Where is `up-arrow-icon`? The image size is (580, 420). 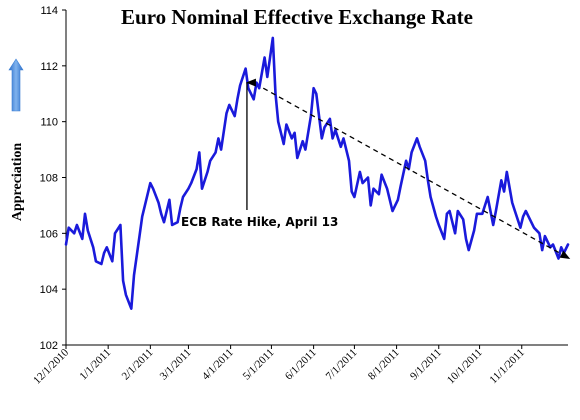
up-arrow-icon is located at coordinates (16, 85).